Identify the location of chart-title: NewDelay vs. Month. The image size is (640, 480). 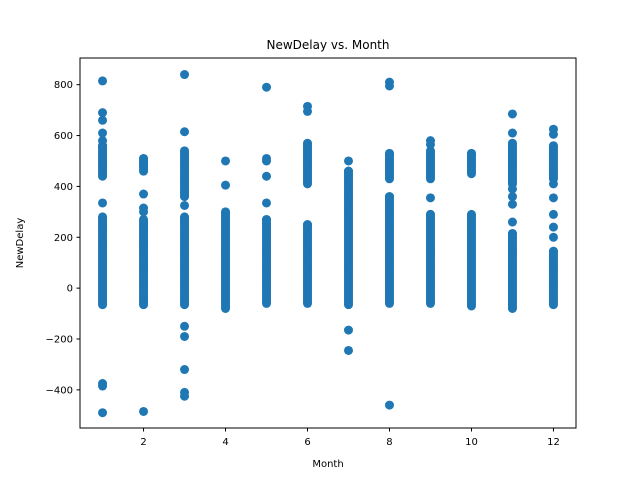
(328, 45).